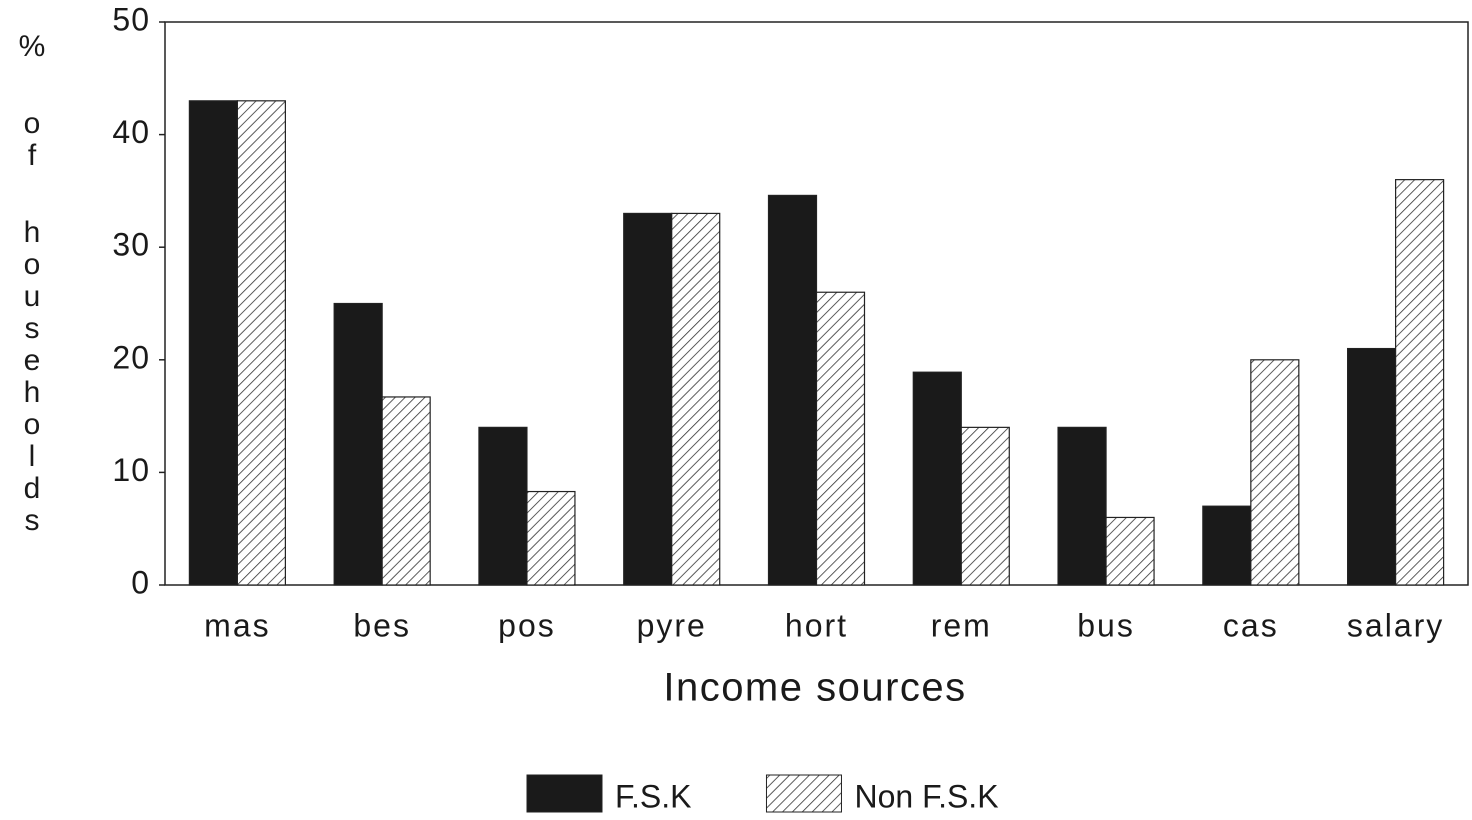 This screenshot has width=1472, height=820. I want to click on x-tick-label: bus, so click(1106, 625).